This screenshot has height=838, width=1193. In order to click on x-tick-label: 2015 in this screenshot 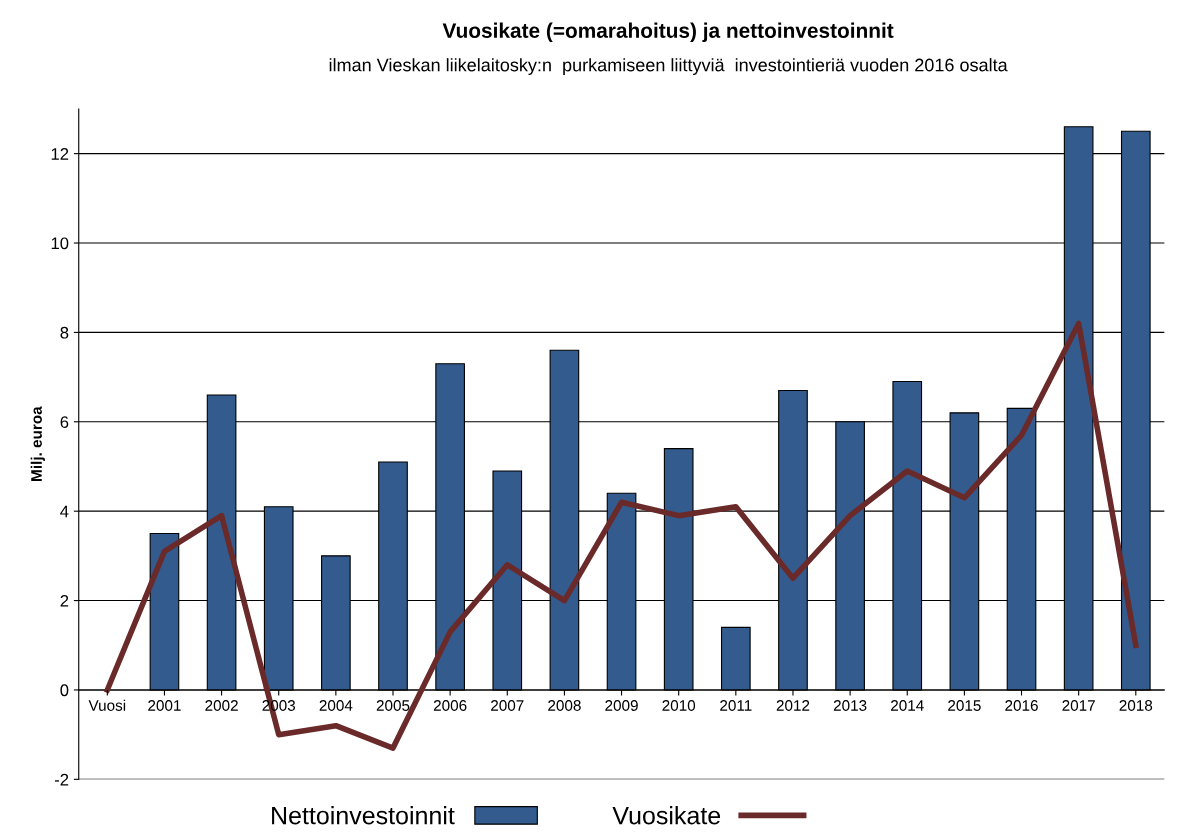, I will do `click(964, 705)`.